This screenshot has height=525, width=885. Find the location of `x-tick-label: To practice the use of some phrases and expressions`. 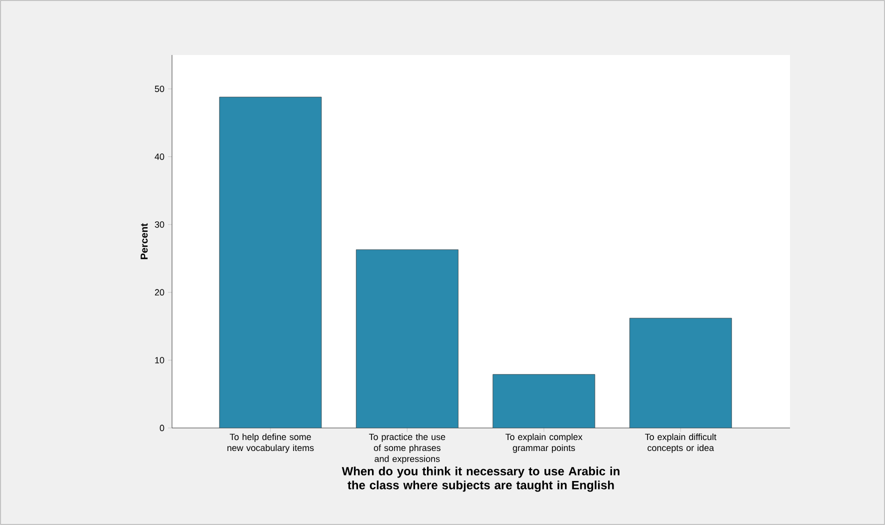

x-tick-label: To practice the use of some phrases and expressions is located at coordinates (407, 449).